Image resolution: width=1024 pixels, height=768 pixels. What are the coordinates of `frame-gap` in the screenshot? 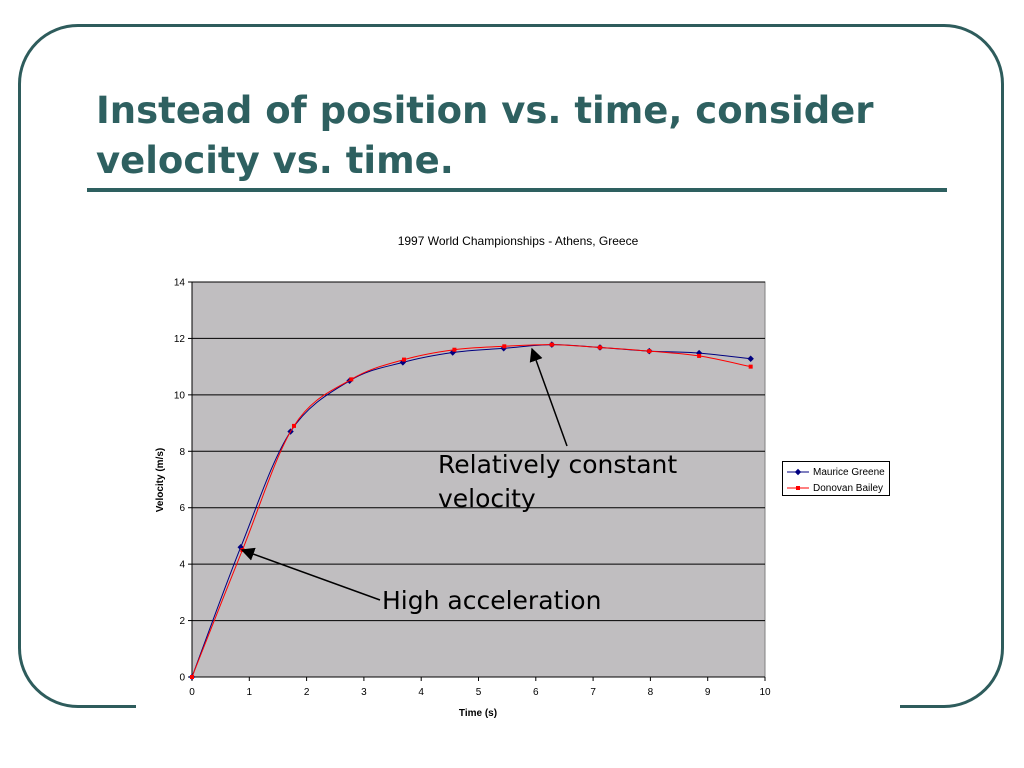 It's located at (518, 708).